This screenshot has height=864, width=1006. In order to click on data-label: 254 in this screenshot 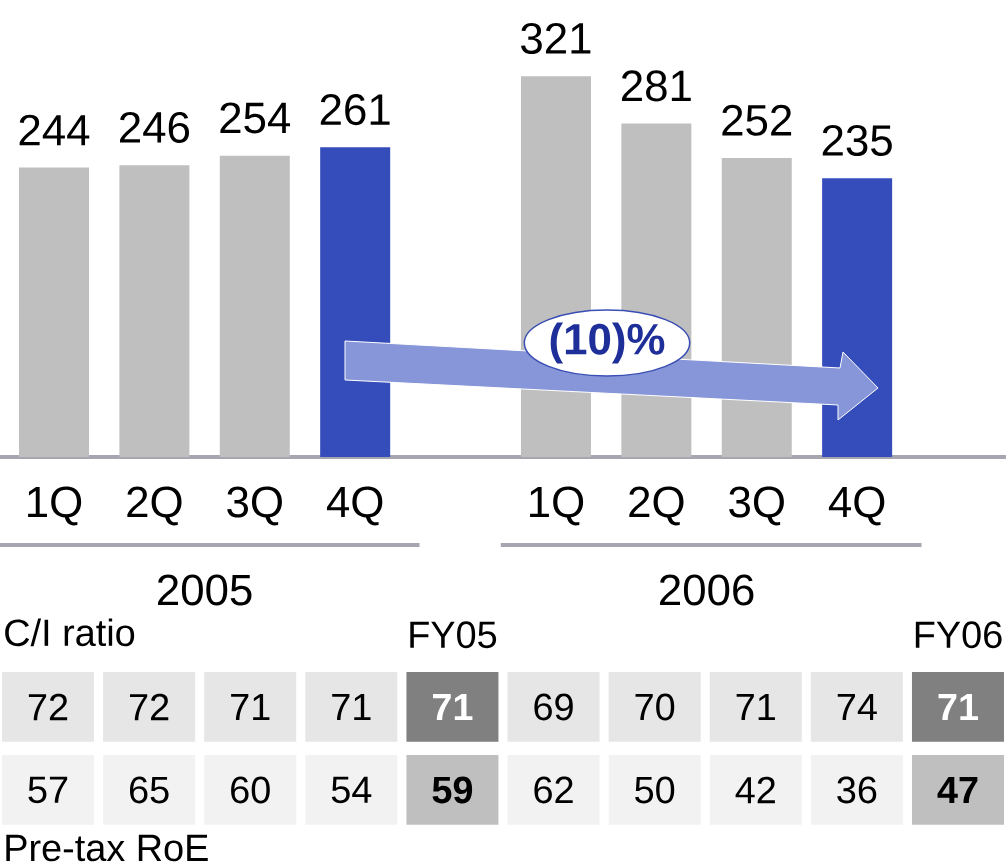, I will do `click(255, 118)`.